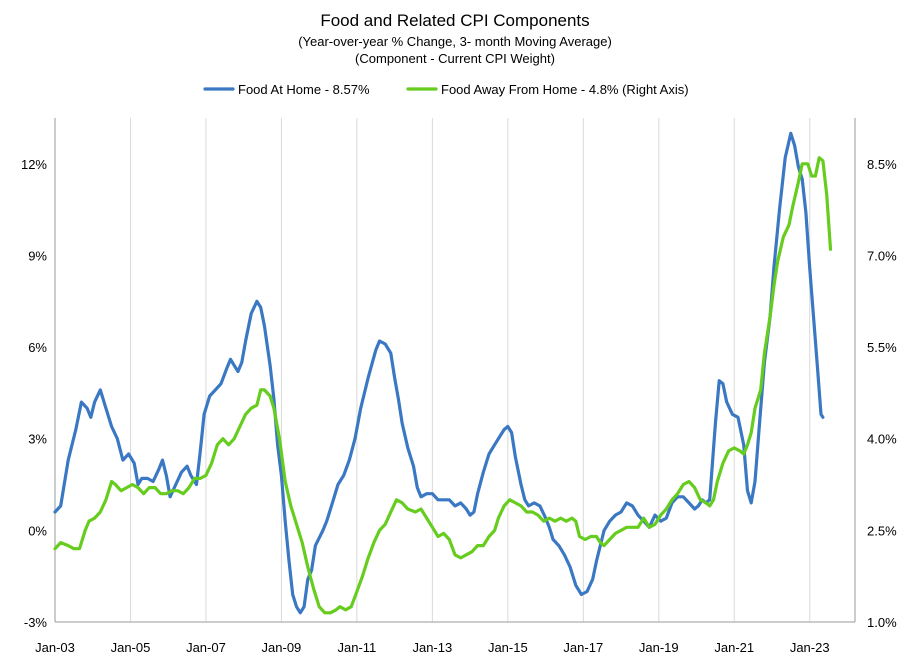 The width and height of the screenshot is (910, 660). I want to click on x-tick-label: Jan-21, so click(734, 647).